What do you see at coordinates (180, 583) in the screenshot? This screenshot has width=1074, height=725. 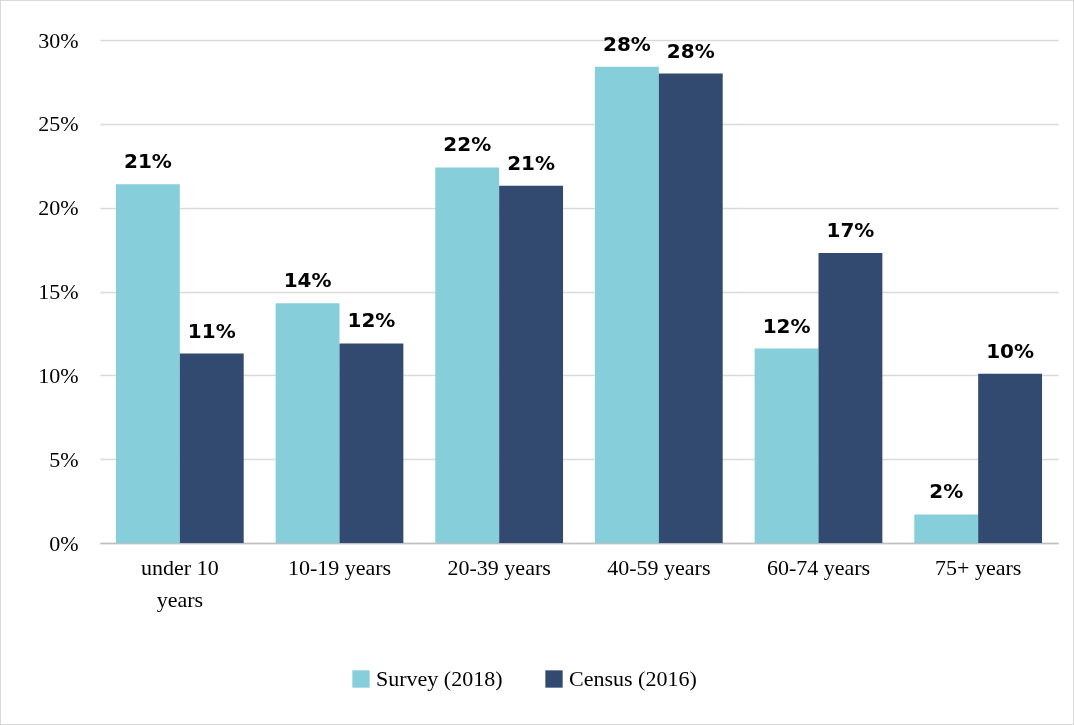 I see `x-tick-label: under 10 years` at bounding box center [180, 583].